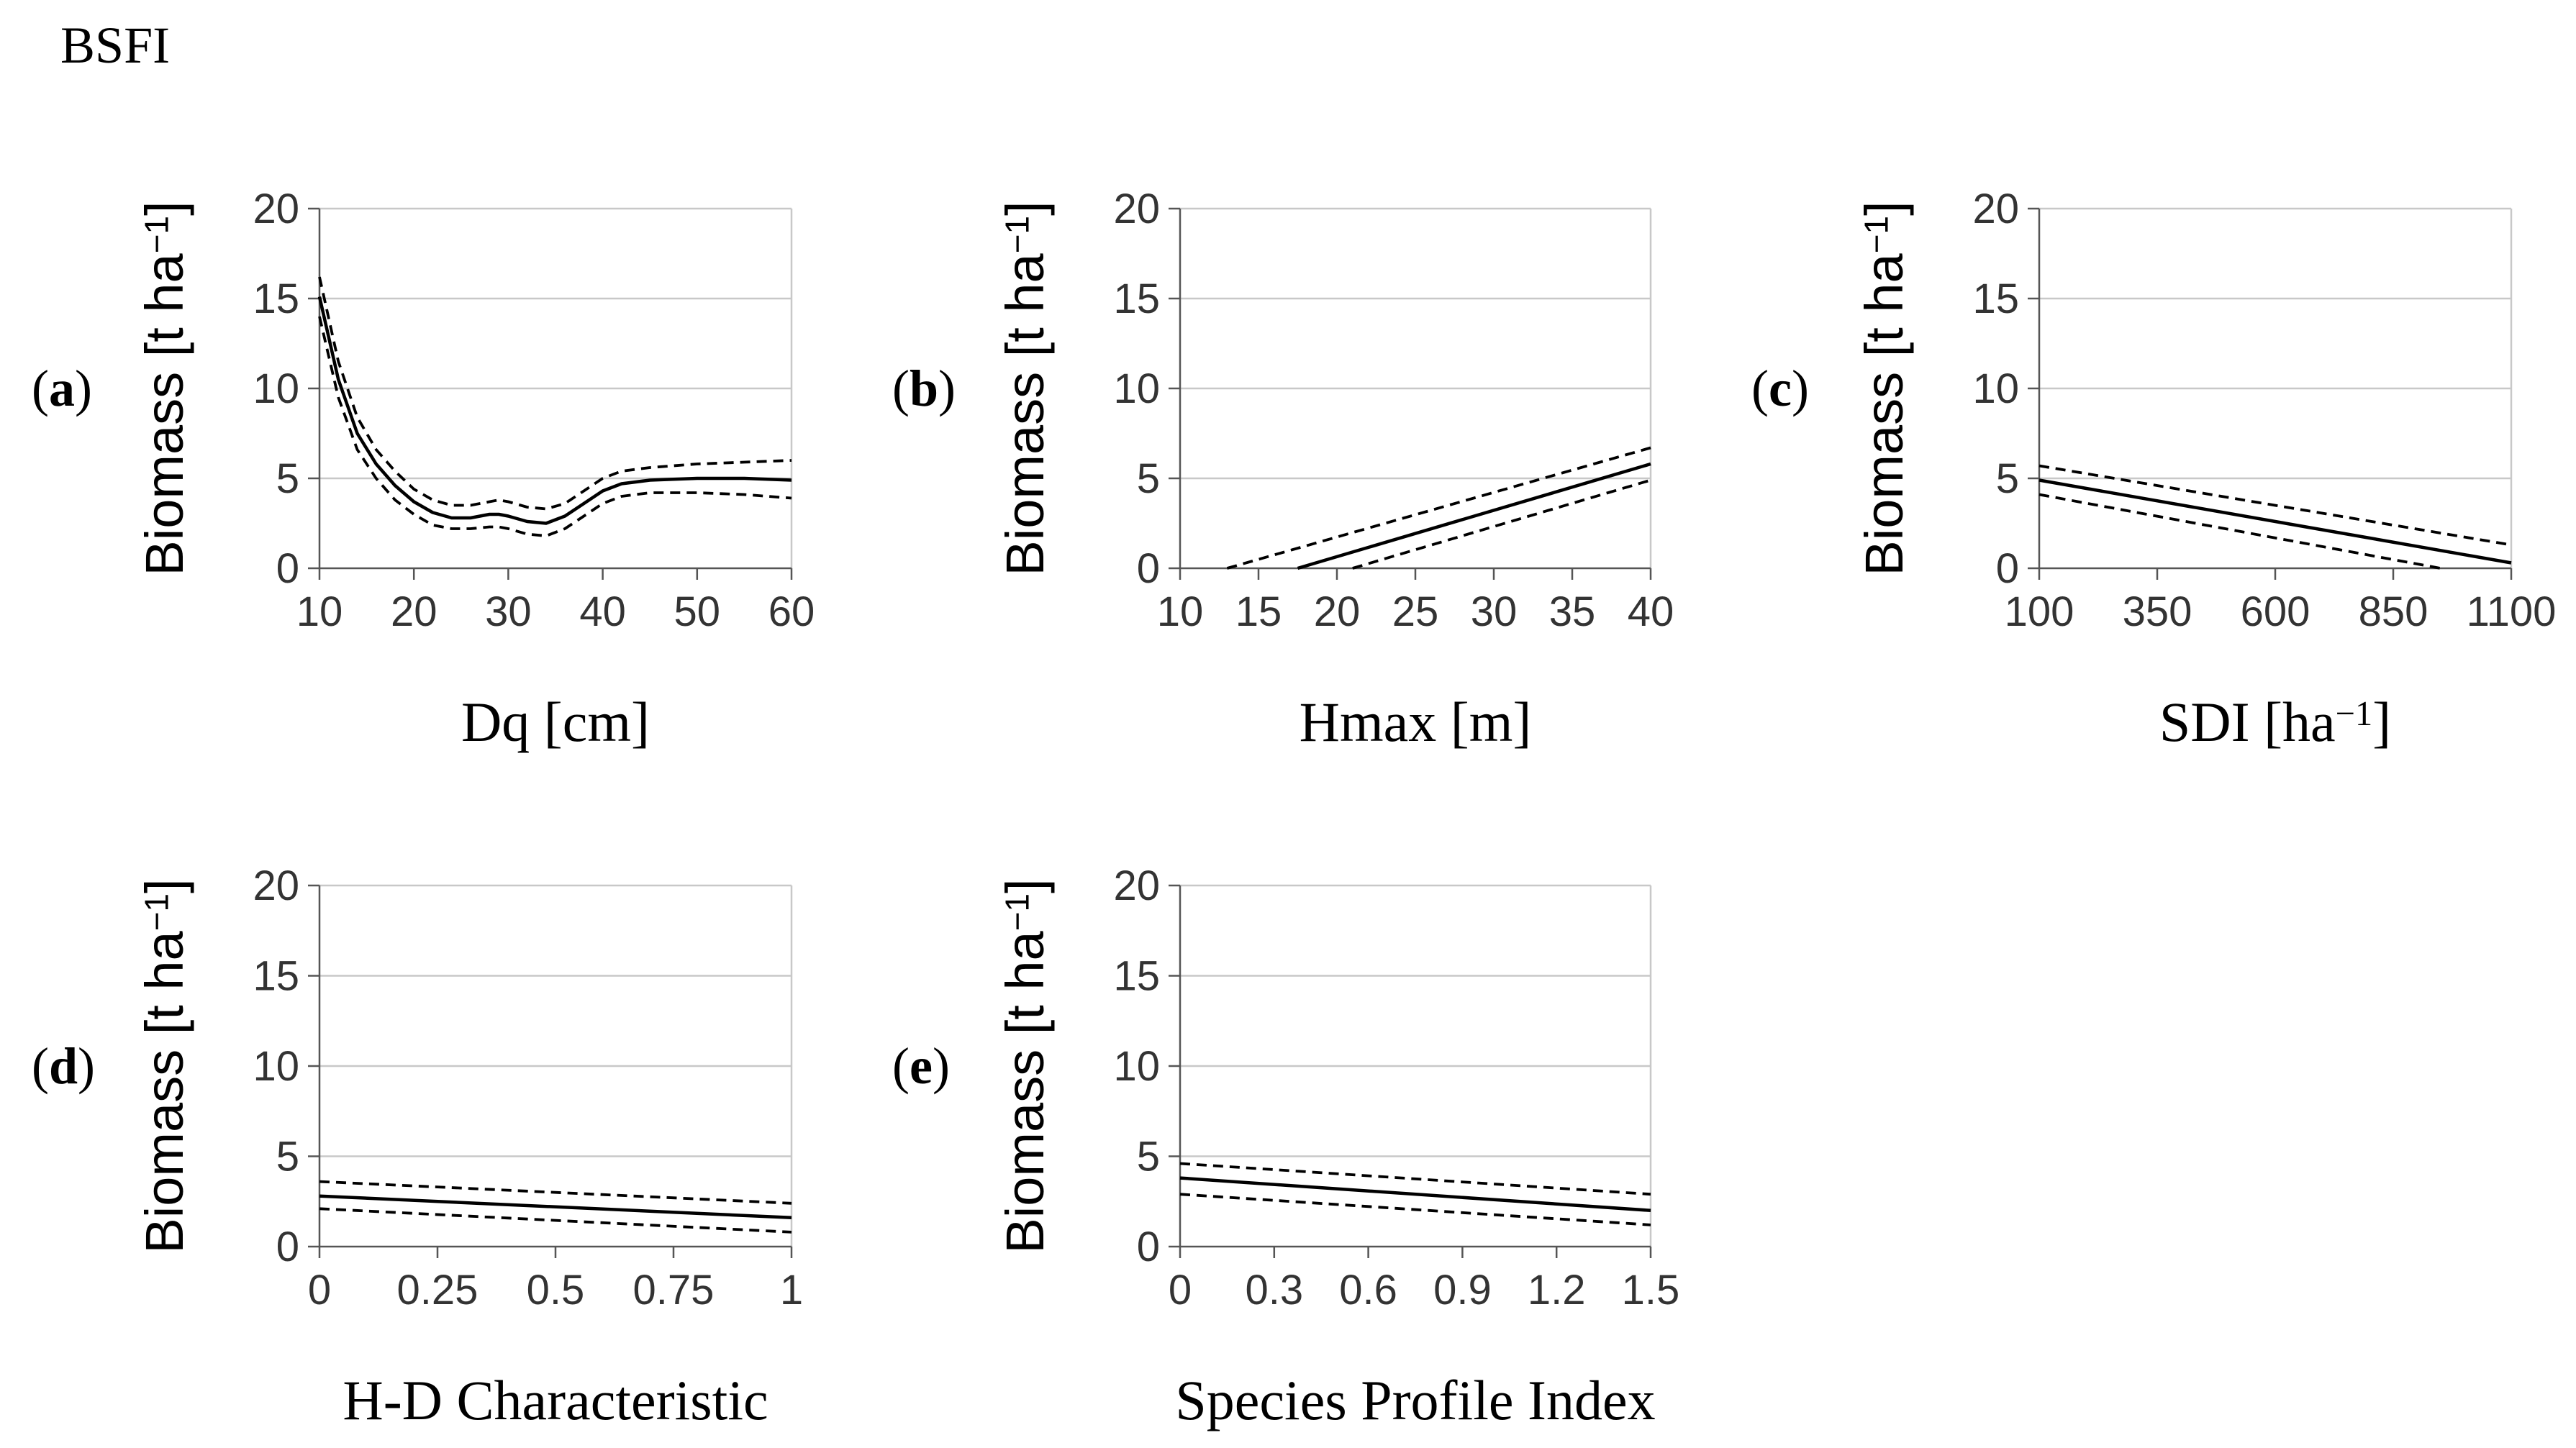 The height and width of the screenshot is (1448, 2576). What do you see at coordinates (1415, 611) in the screenshot?
I see `x-tick-label: 25` at bounding box center [1415, 611].